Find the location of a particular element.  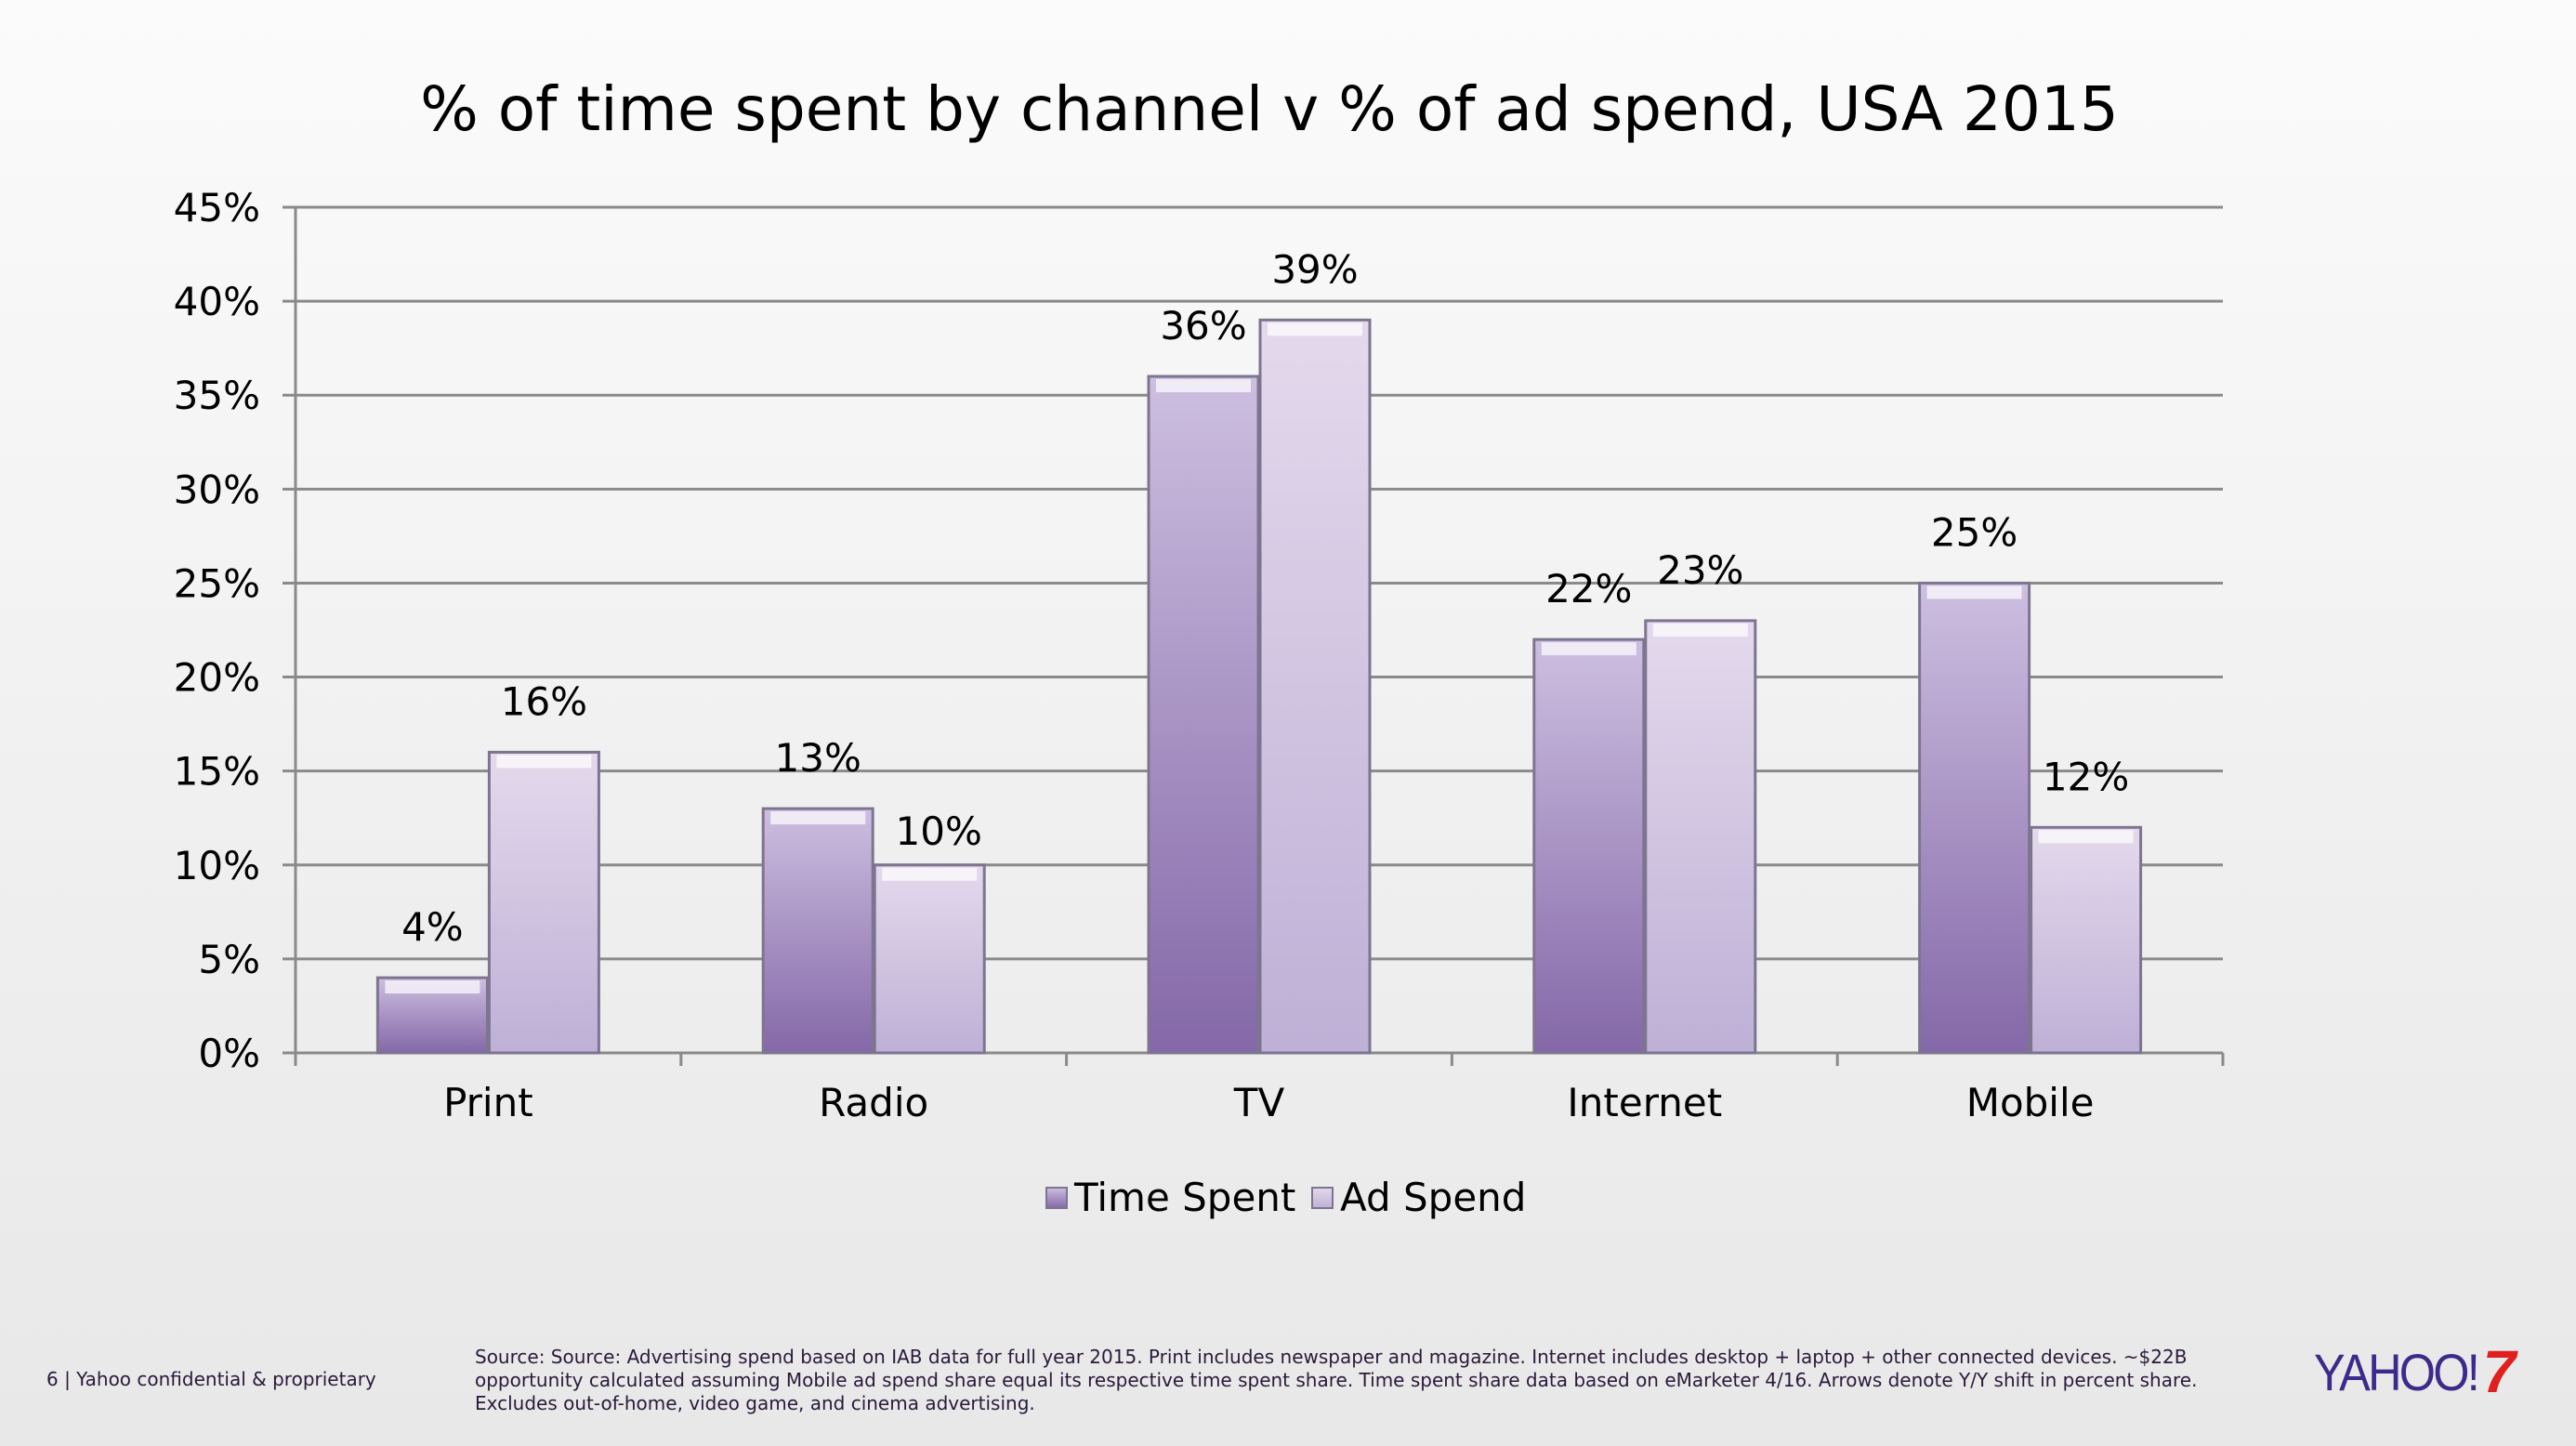

y-tick-label: 45% is located at coordinates (217, 207).